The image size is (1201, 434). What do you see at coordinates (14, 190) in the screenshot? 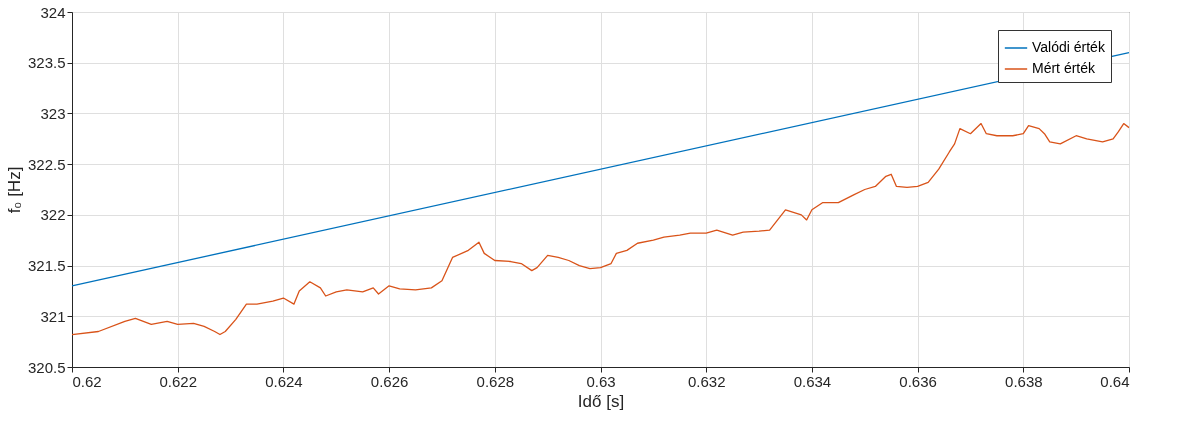
I see `y-axis-title: f₀ [Hz]` at bounding box center [14, 190].